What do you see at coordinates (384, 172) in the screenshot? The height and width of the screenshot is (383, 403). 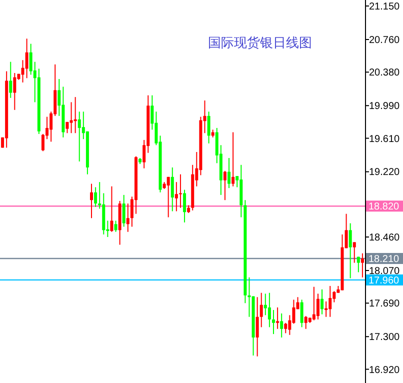 I see `y-tick-label: 19.220` at bounding box center [384, 172].